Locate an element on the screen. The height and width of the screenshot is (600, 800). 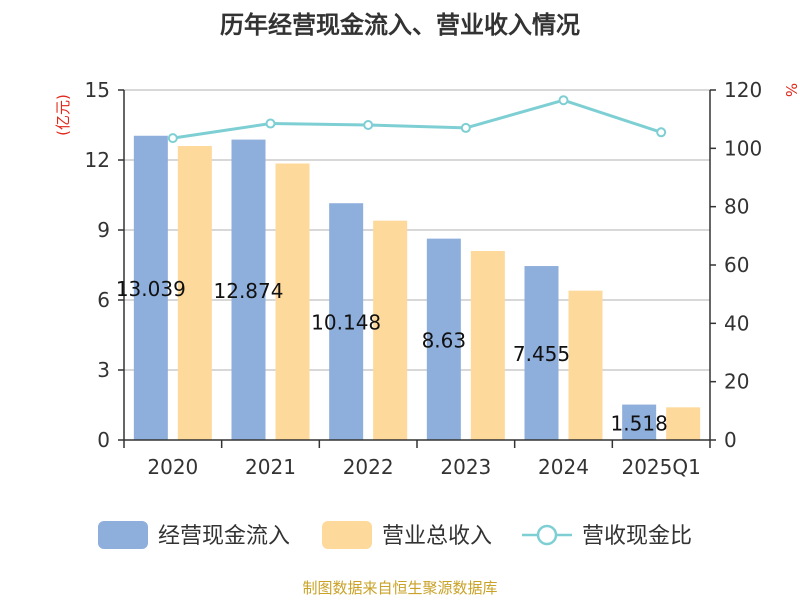
legend: 经营现金流入 营业总收入 营收现金比 is located at coordinates (395, 535).